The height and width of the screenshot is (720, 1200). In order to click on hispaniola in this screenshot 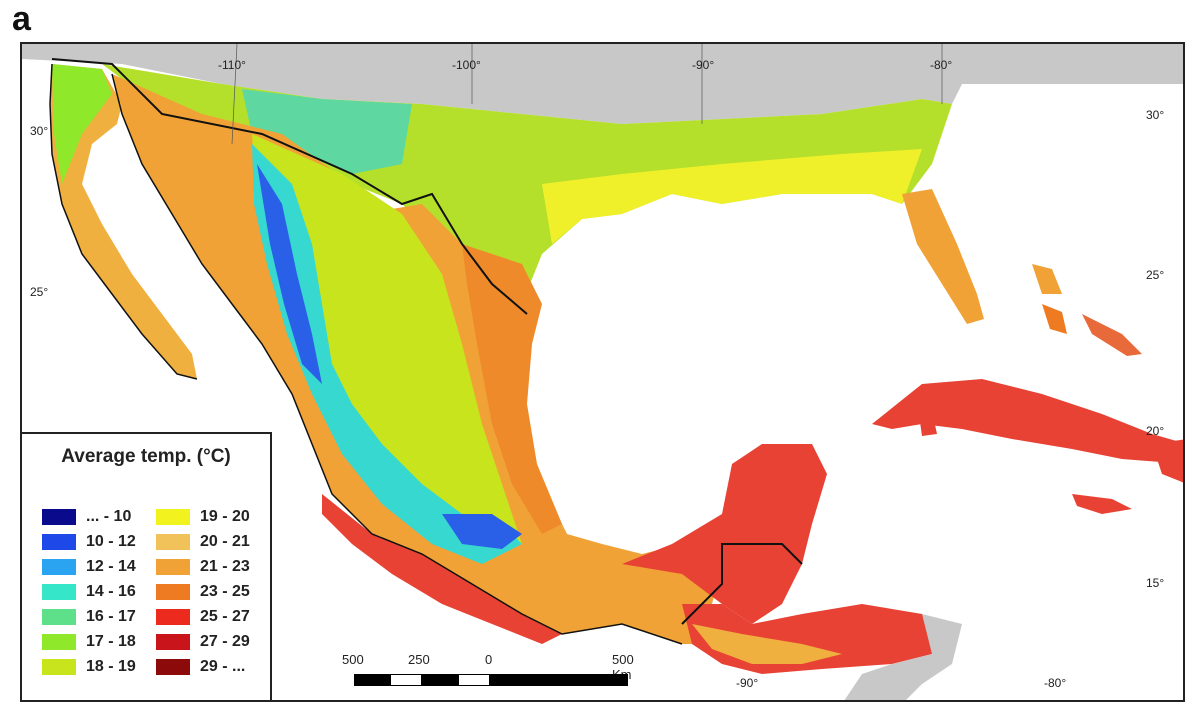, I will do `click(1167, 461)`.